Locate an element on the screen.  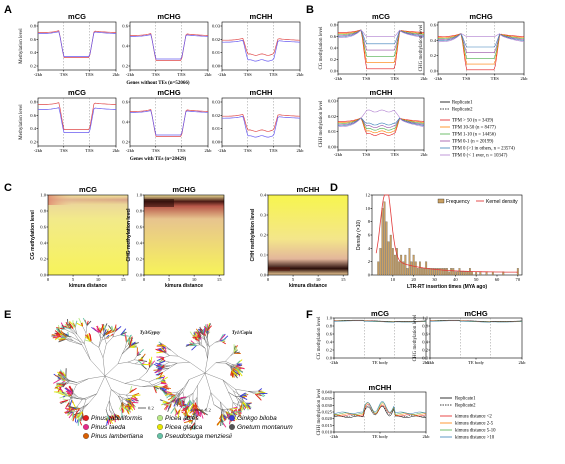
panel-b-mcg-xtick-label: 2kb is located at coordinates (425, 78).